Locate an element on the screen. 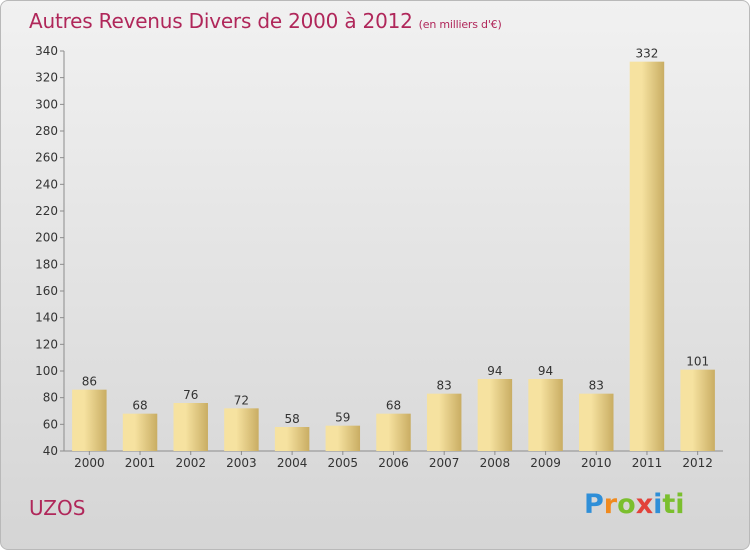 This screenshot has width=750, height=550. y-tick-label: 120 is located at coordinates (46, 344).